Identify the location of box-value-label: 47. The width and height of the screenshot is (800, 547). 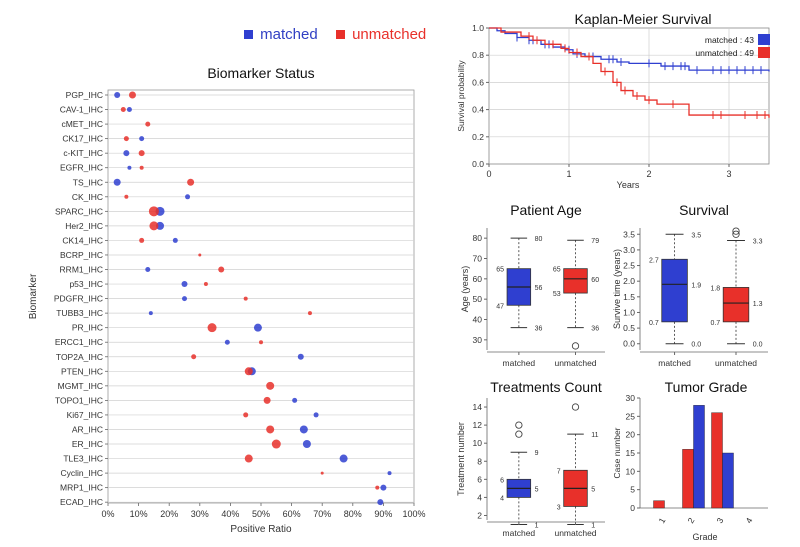
(500, 306).